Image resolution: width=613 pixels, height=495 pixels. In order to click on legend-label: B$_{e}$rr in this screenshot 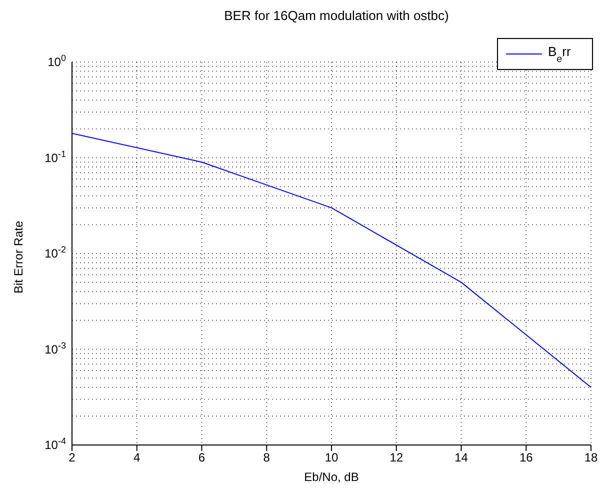, I will do `click(560, 54)`.